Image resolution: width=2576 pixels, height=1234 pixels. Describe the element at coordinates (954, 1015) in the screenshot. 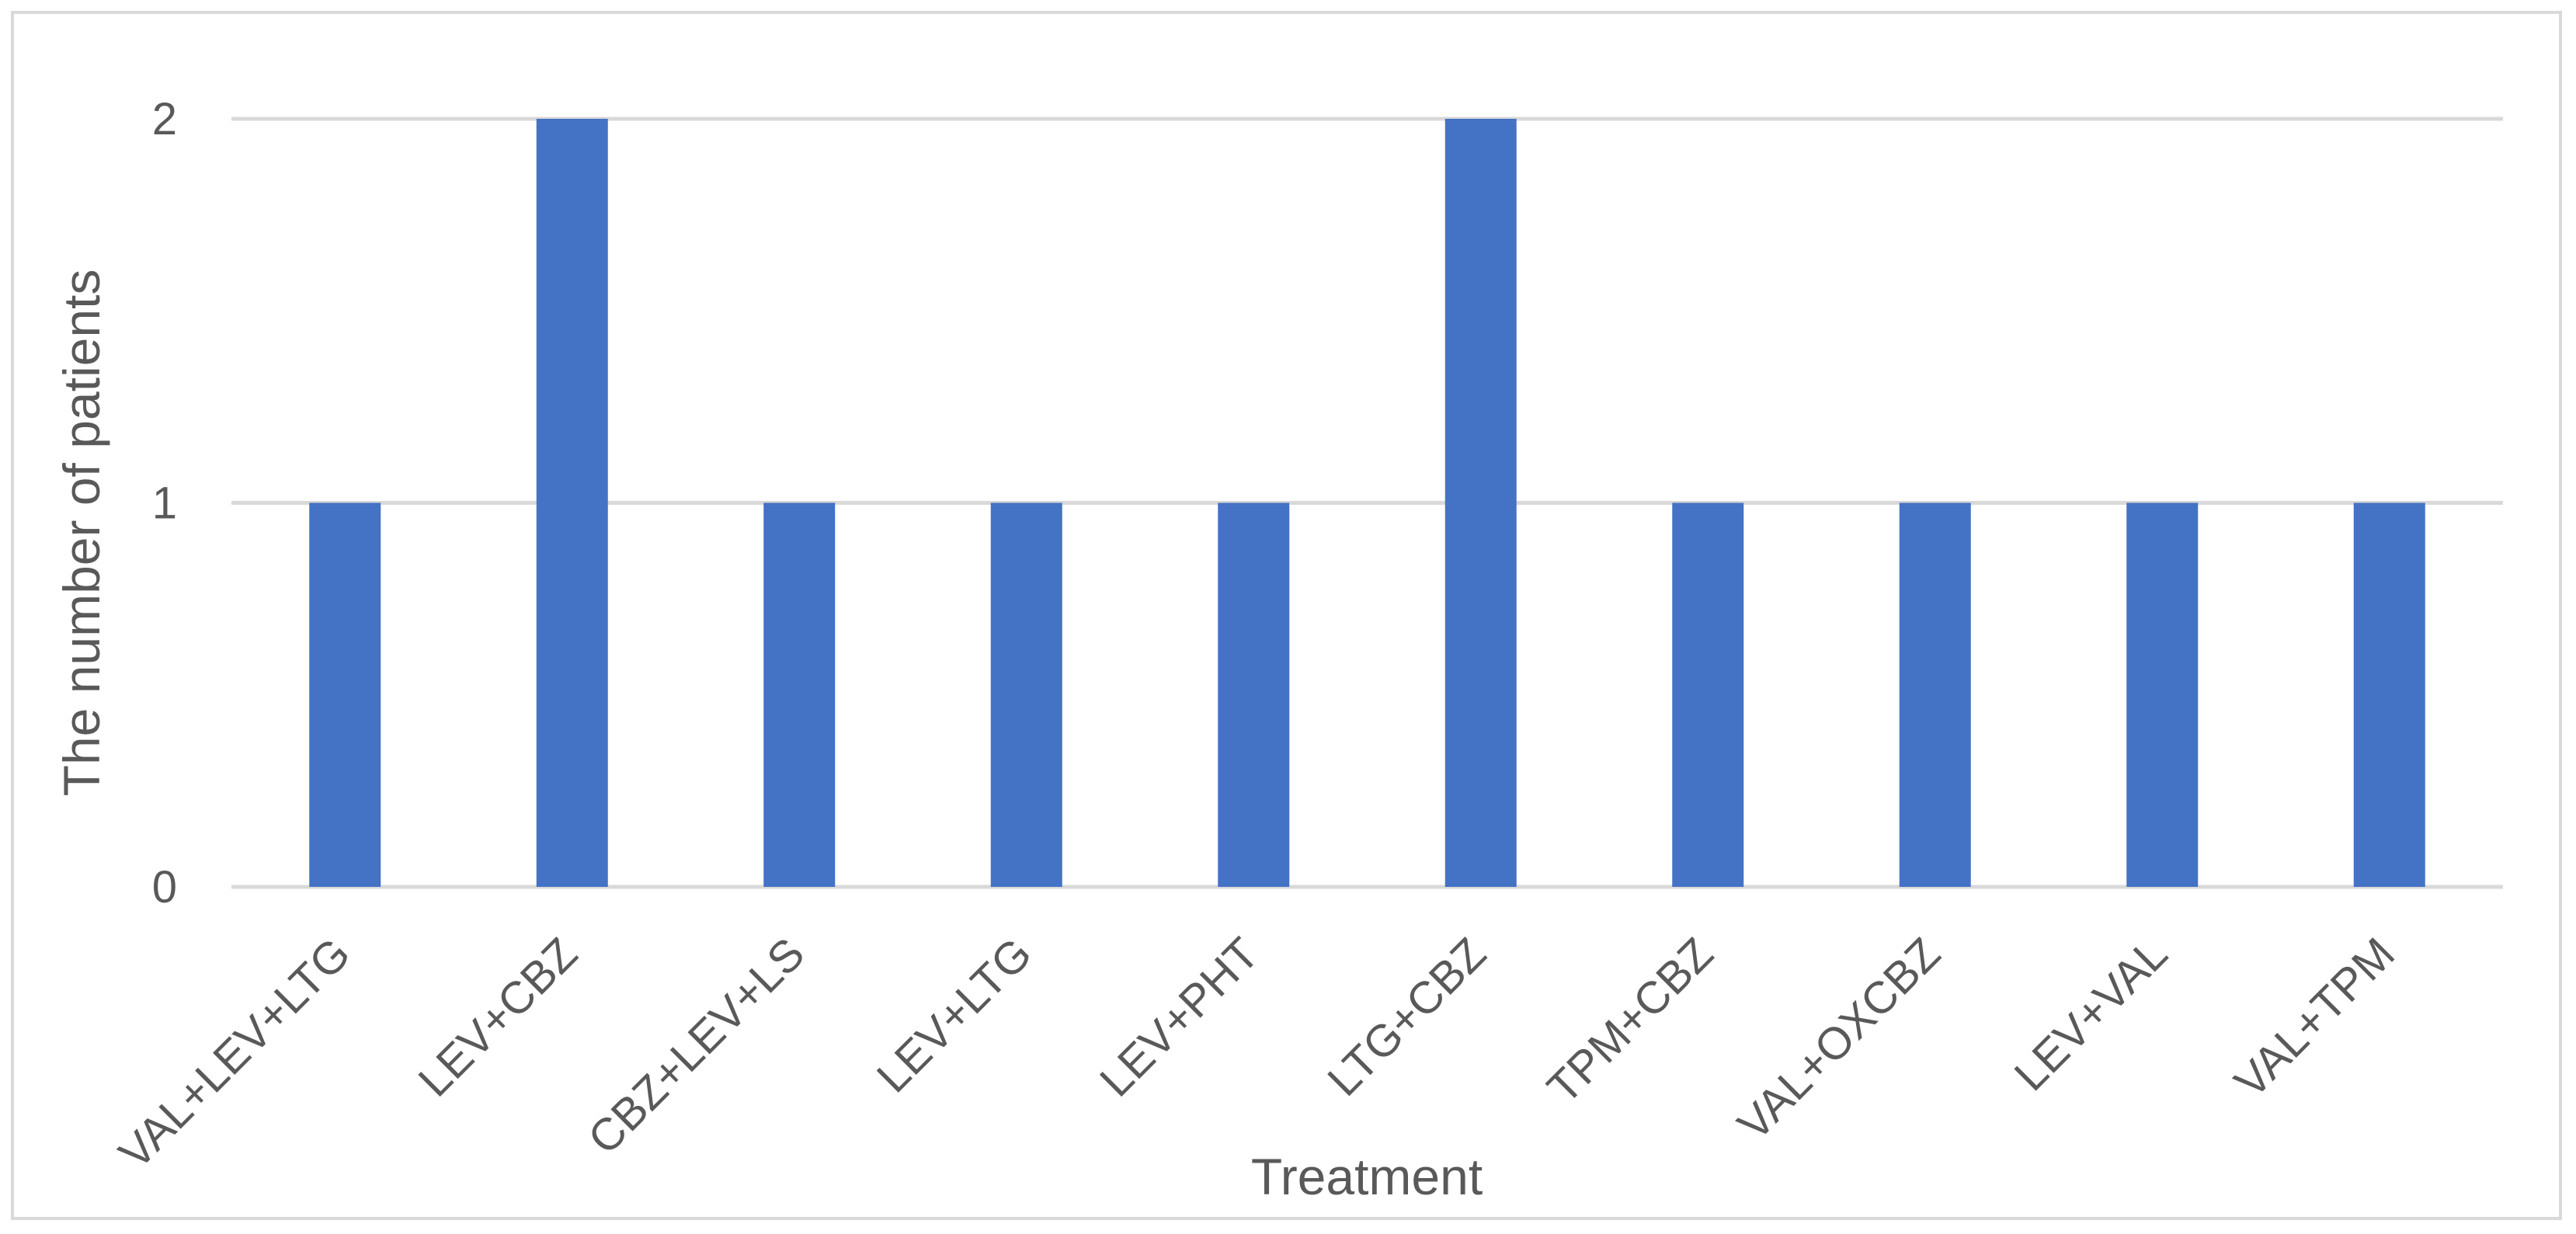

I see `x-tick-label: LEV+LTG` at that location.